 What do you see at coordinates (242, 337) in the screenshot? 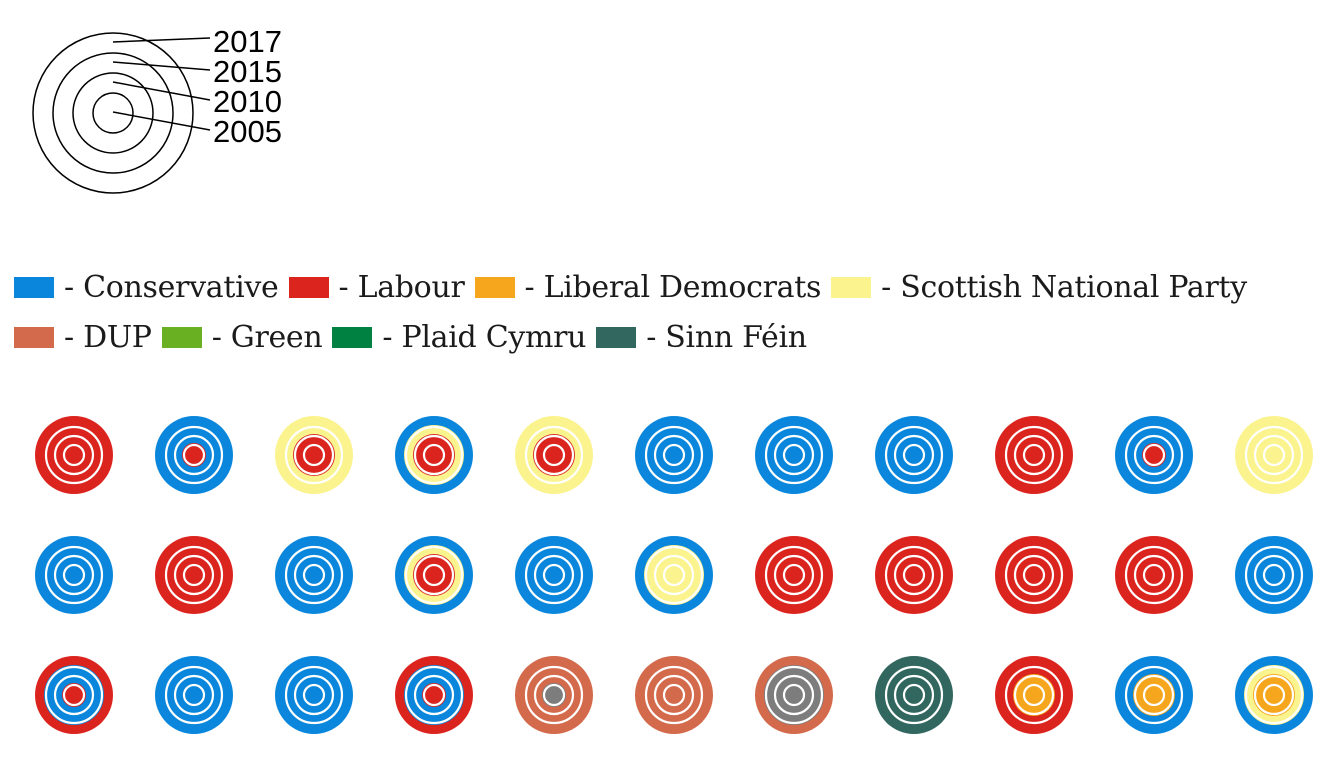
I see `legend-item-green: - Green` at bounding box center [242, 337].